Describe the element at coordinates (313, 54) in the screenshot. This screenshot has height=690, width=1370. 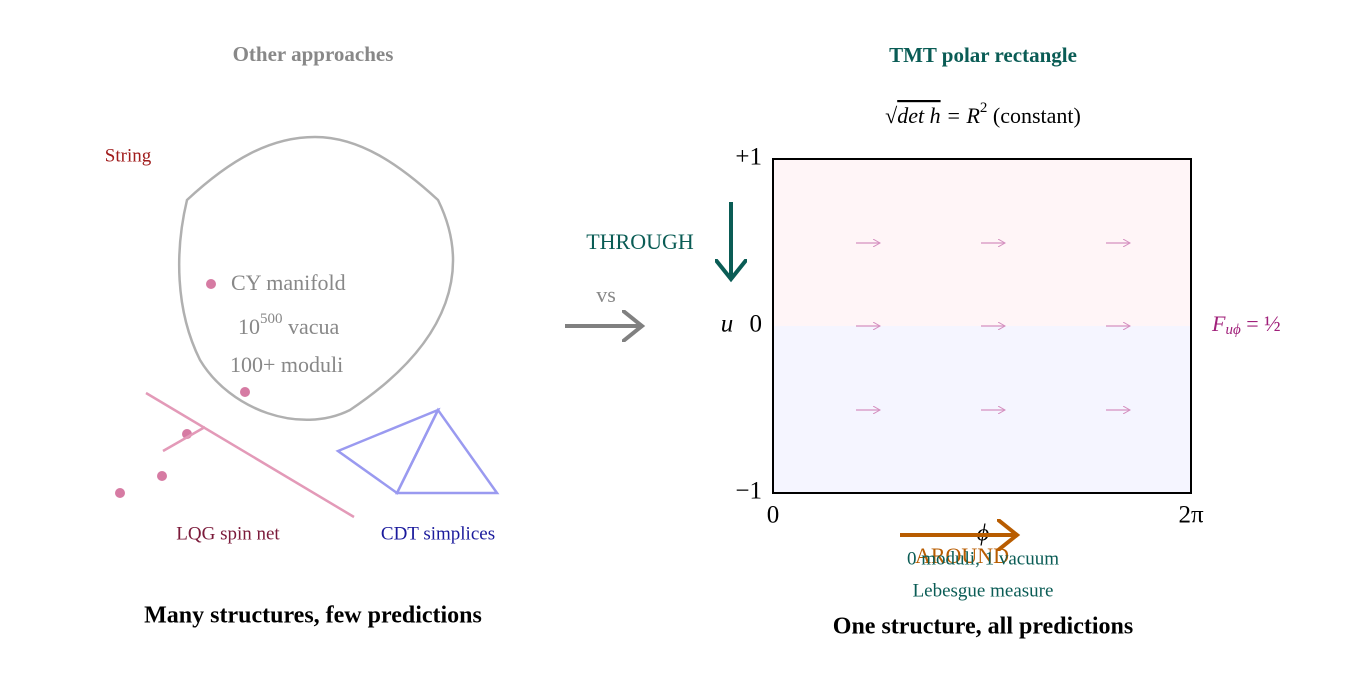
I see `left-title: Other approaches` at that location.